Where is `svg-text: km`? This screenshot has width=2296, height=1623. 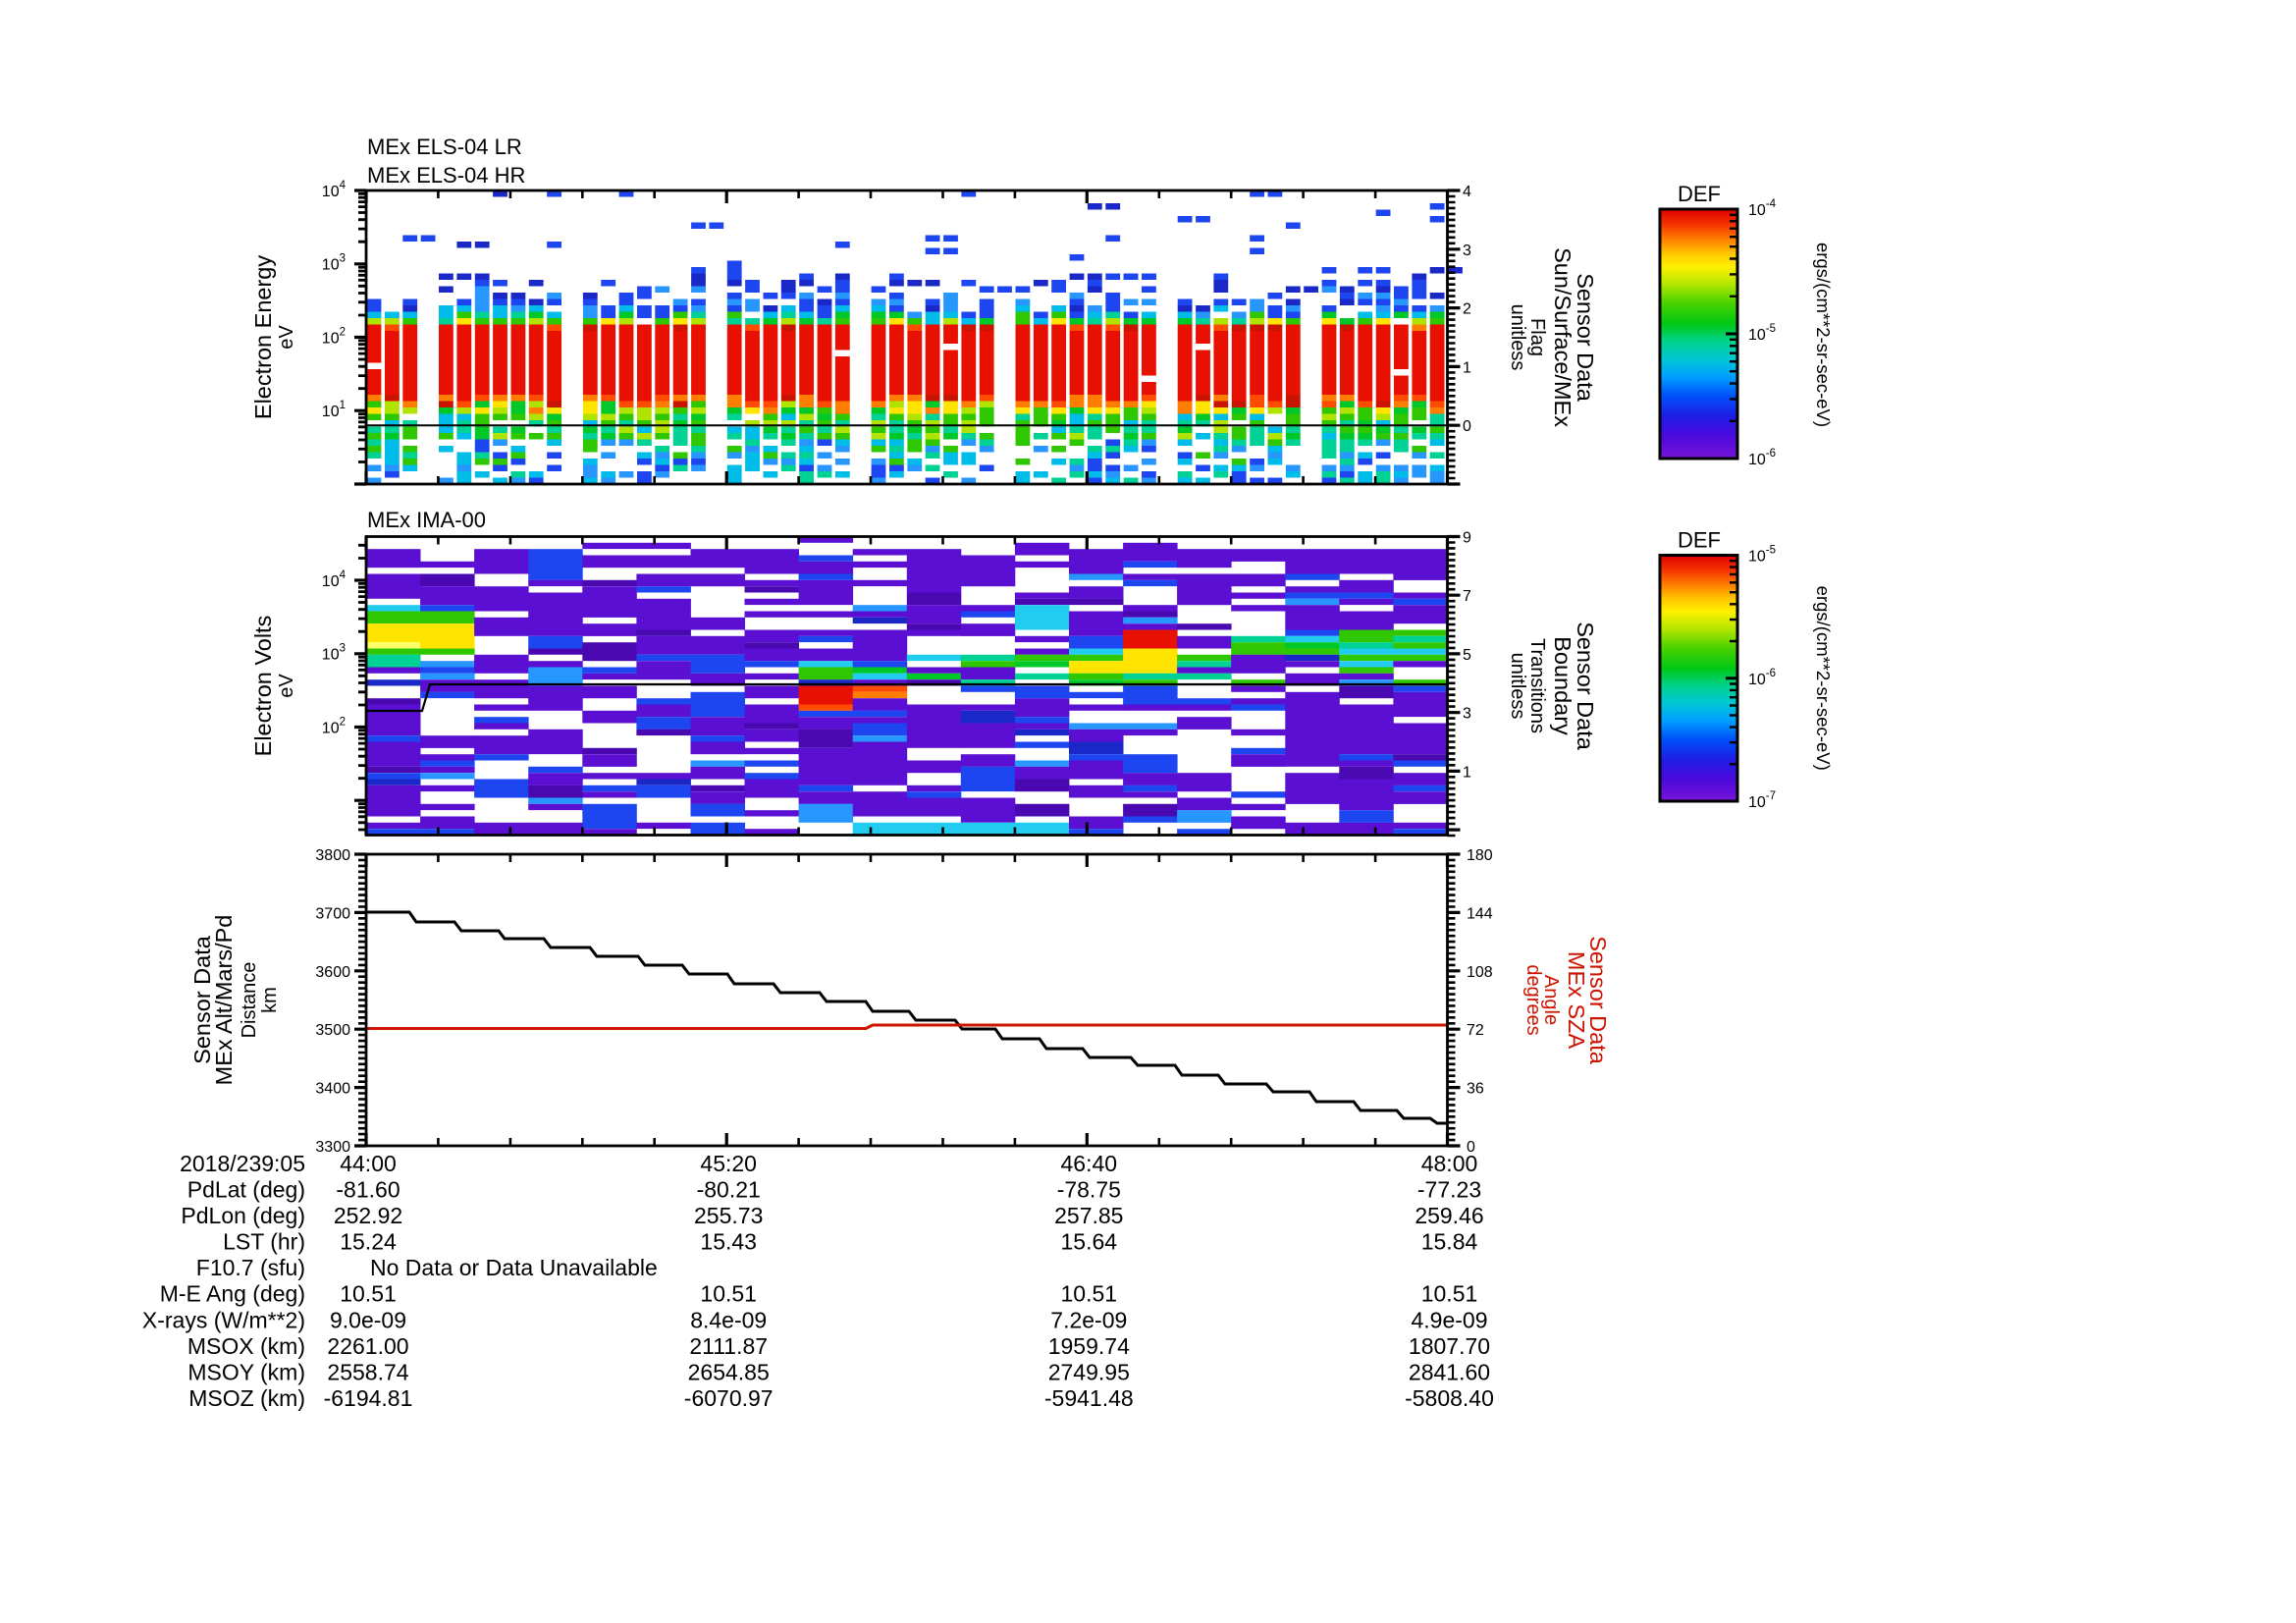 svg-text: km is located at coordinates (270, 1000).